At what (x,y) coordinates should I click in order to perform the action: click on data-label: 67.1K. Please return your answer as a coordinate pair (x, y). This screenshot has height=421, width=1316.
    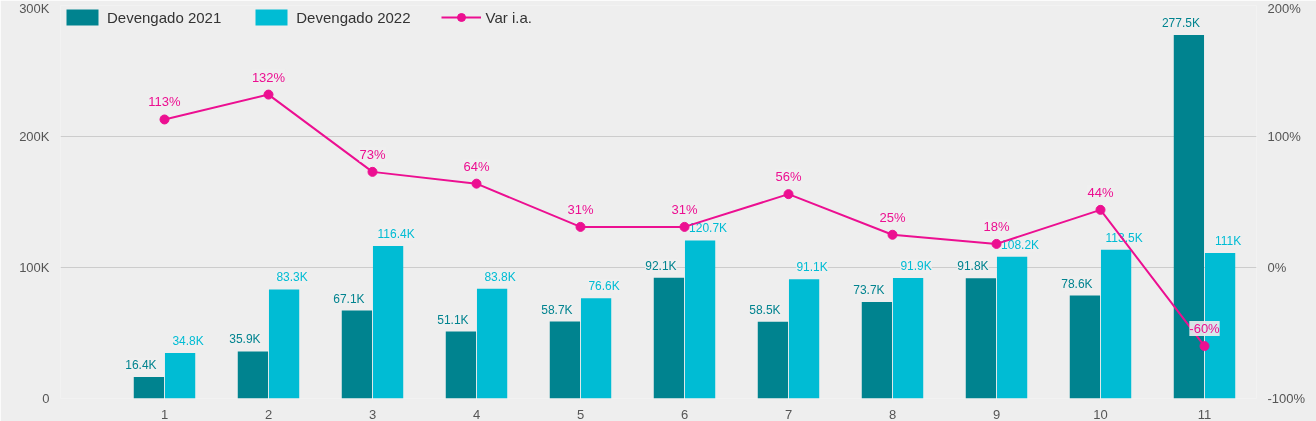
    Looking at the image, I should click on (349, 298).